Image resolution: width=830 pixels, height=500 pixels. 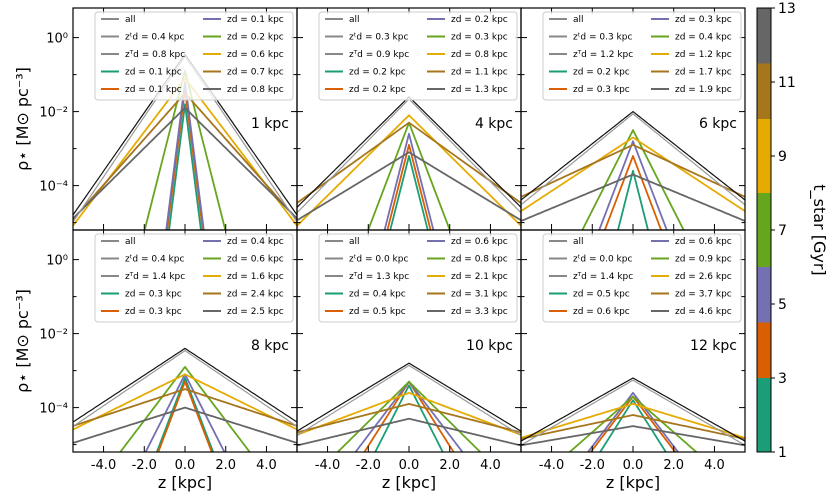 What do you see at coordinates (787, 9) in the screenshot?
I see `colorbar-tick-label: 13` at bounding box center [787, 9].